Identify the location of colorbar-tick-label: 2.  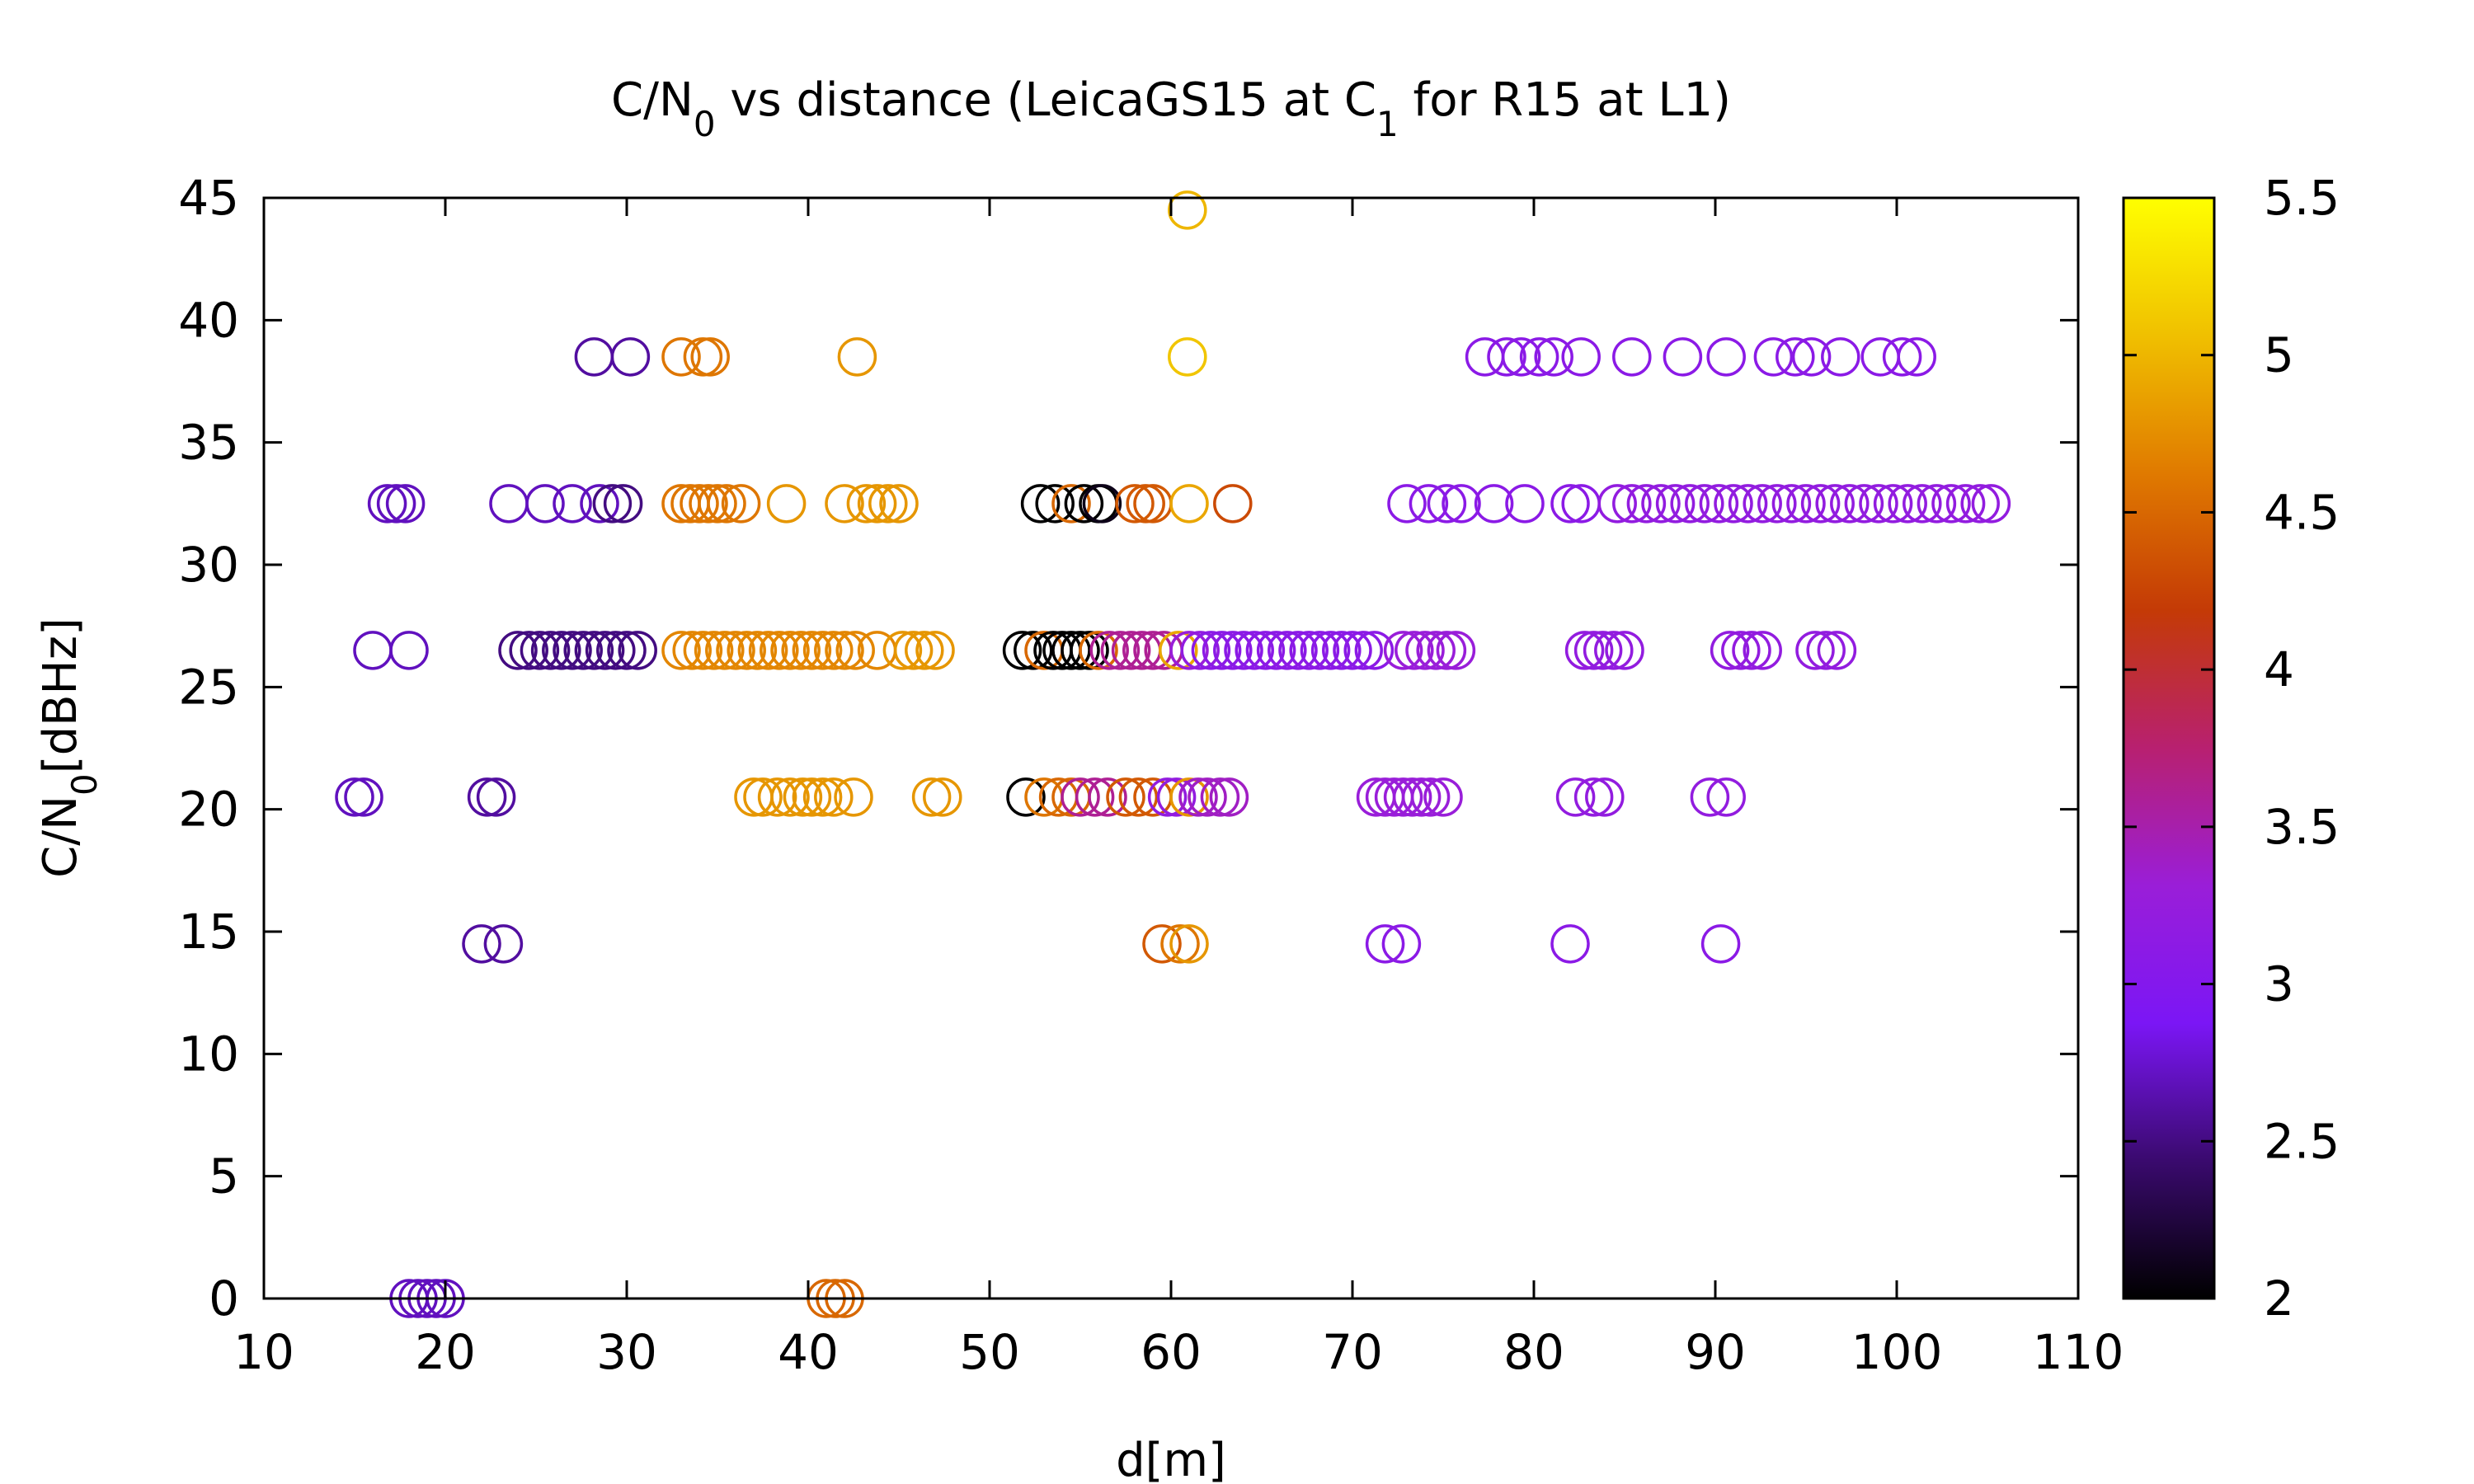
(2279, 1298).